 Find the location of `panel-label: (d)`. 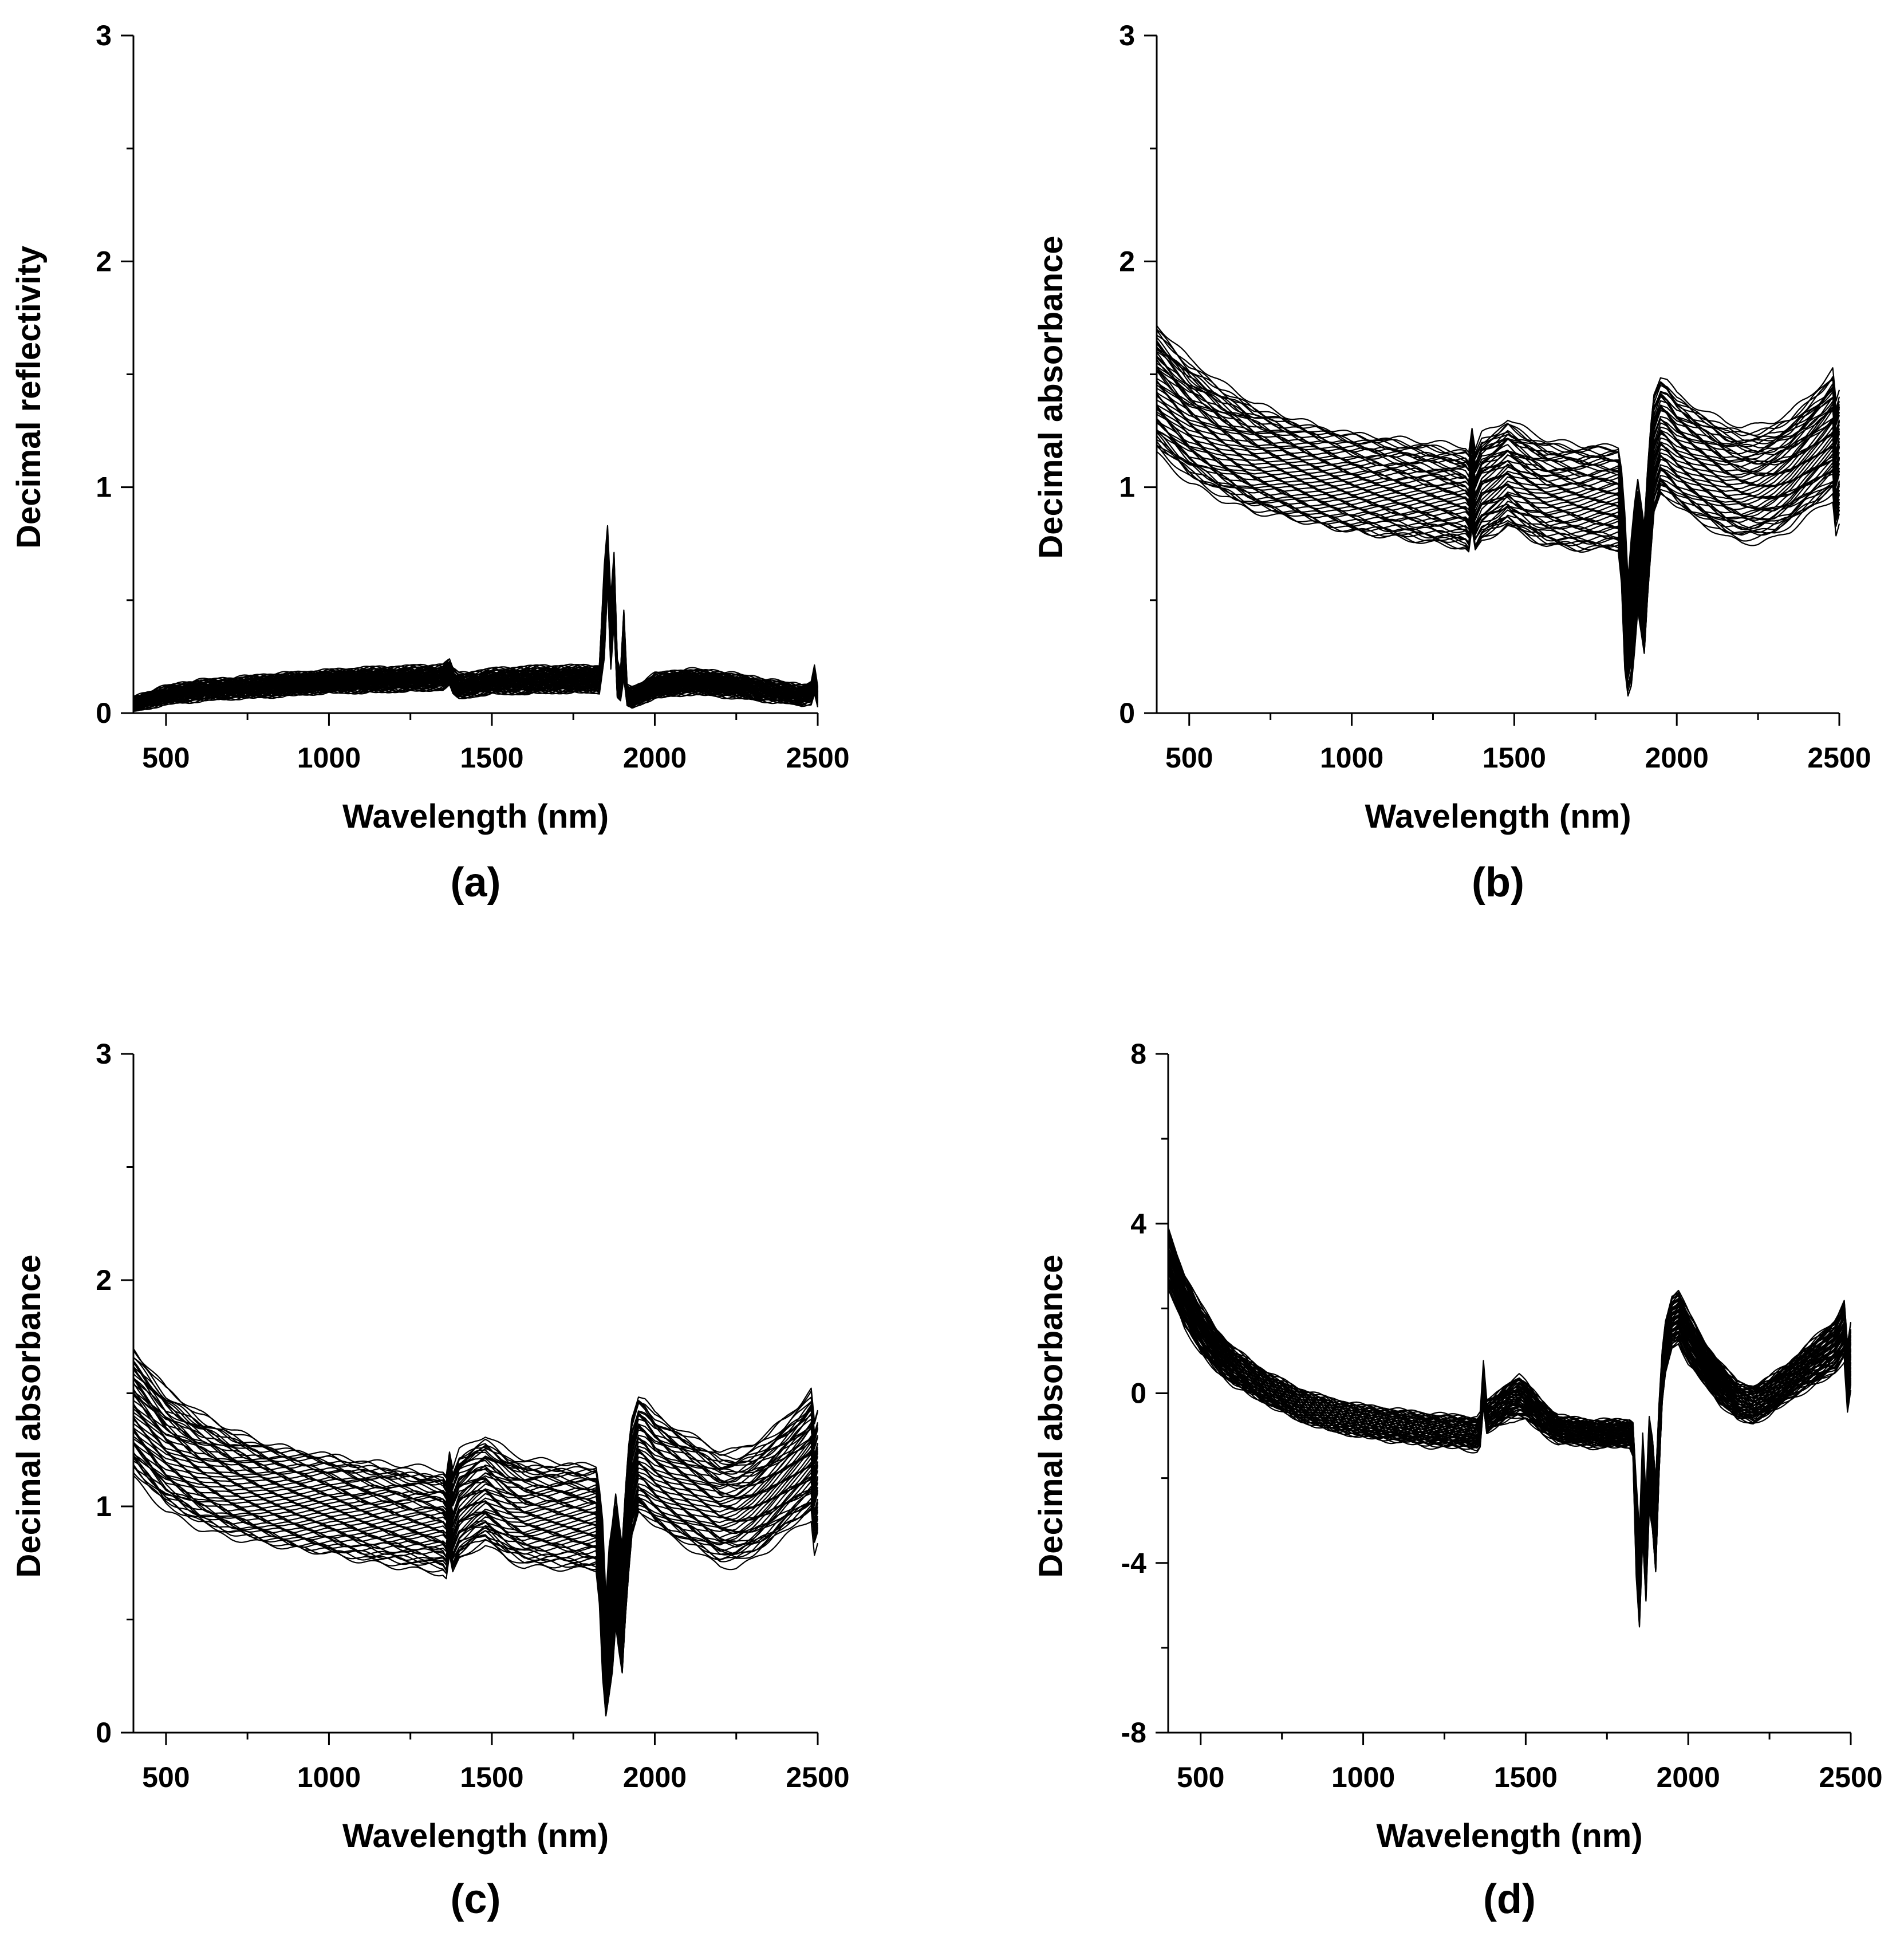

panel-label: (d) is located at coordinates (1509, 1899).